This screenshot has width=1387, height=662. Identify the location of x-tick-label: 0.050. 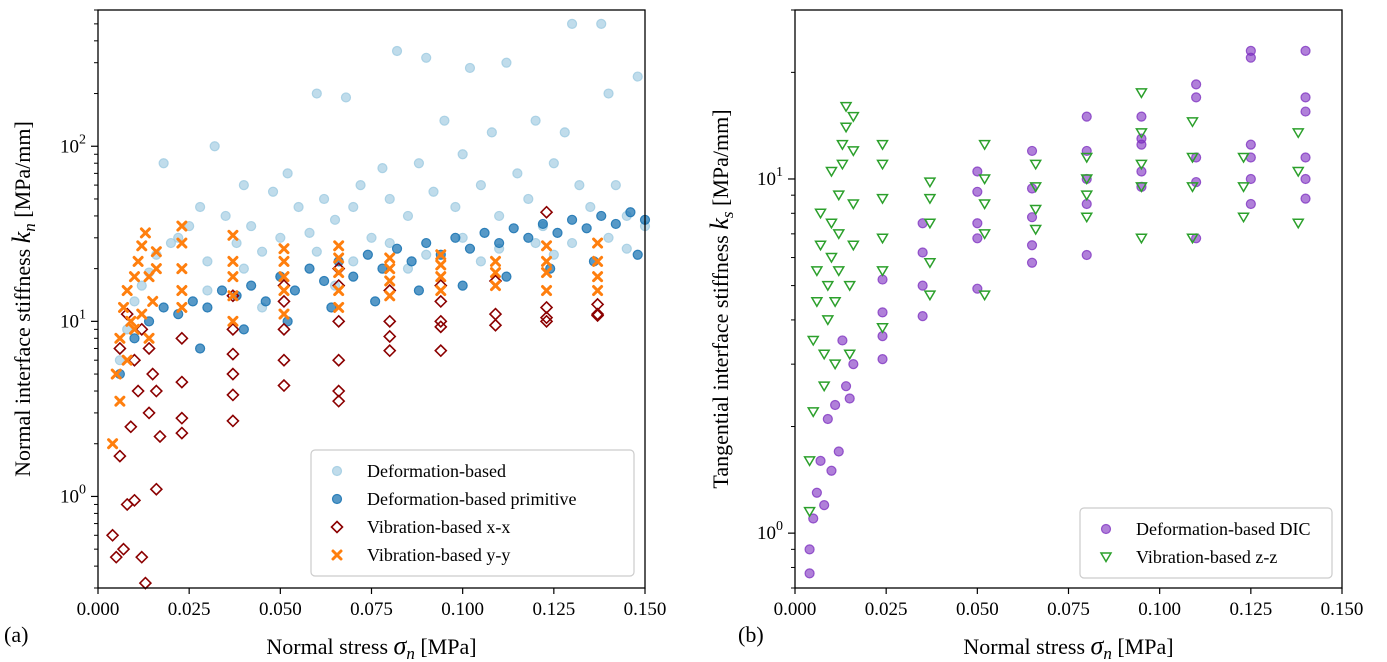
(280, 609).